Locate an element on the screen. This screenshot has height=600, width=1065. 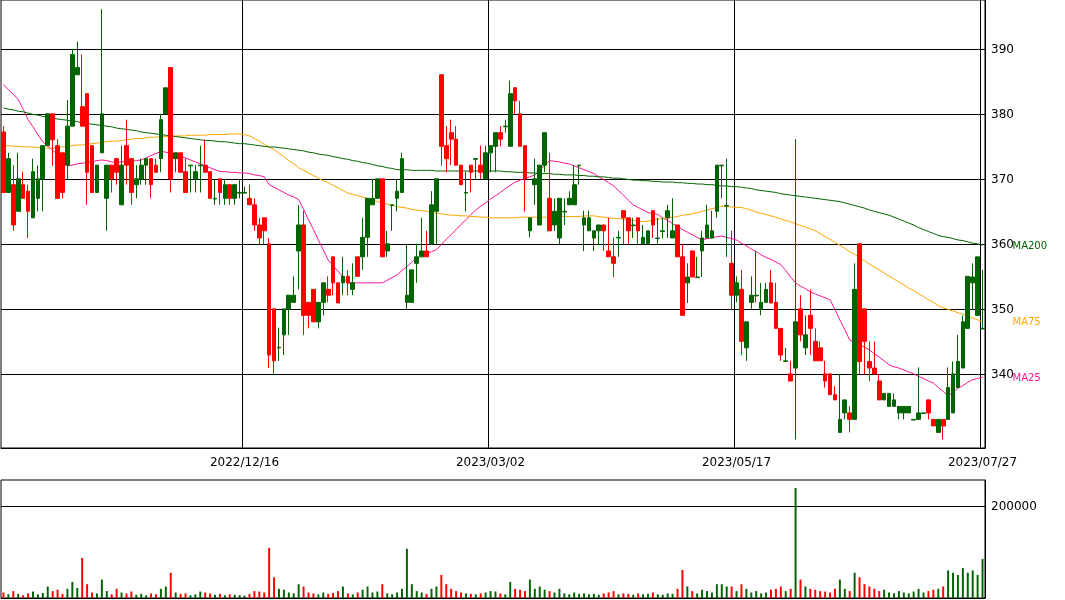
x-tick-label: 2023/05/17 is located at coordinates (736, 462).